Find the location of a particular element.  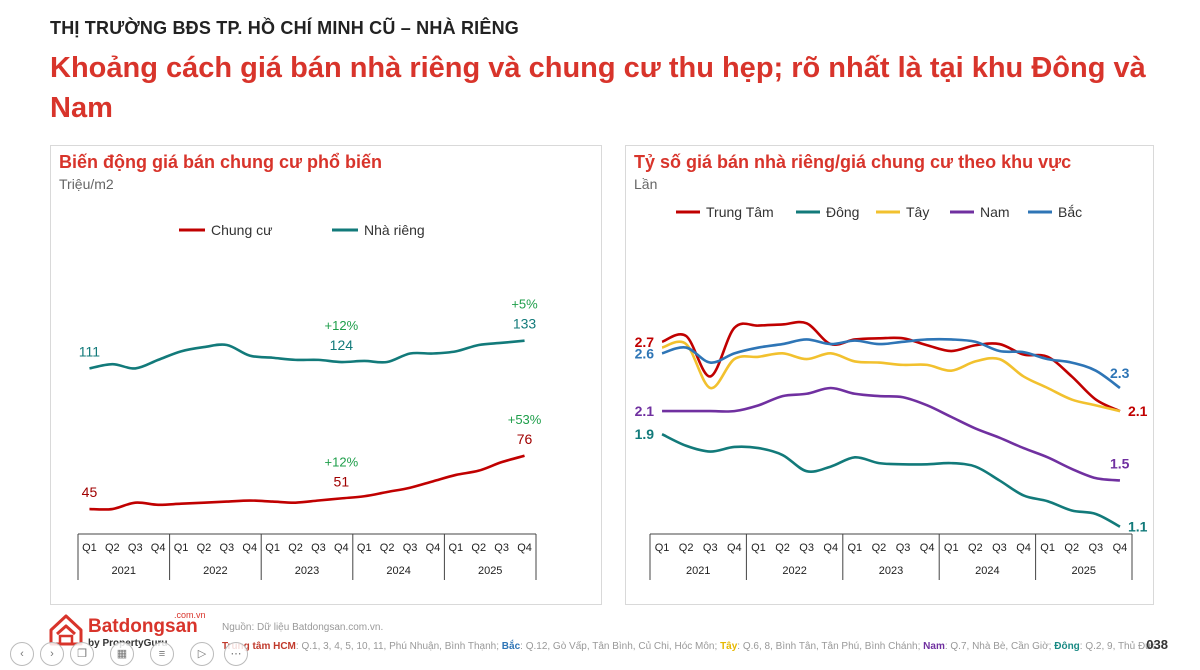

menu-icon: ≡ is located at coordinates (162, 654).